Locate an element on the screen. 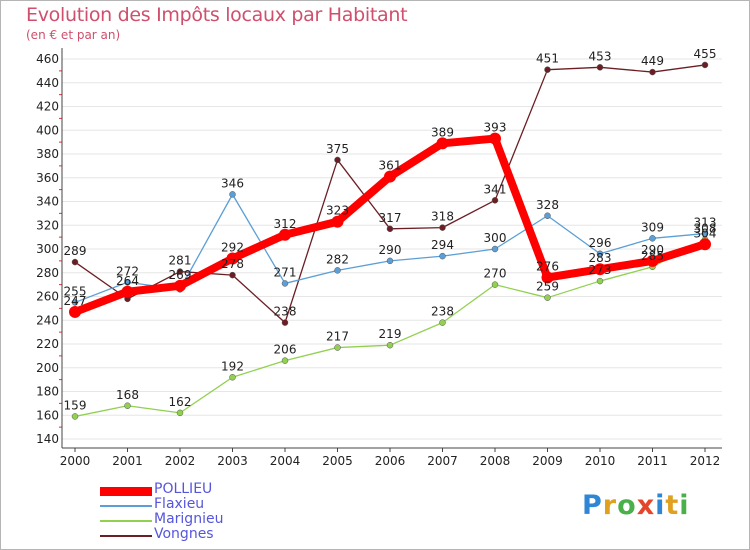 The height and width of the screenshot is (550, 750). data-label: 300 is located at coordinates (495, 238).